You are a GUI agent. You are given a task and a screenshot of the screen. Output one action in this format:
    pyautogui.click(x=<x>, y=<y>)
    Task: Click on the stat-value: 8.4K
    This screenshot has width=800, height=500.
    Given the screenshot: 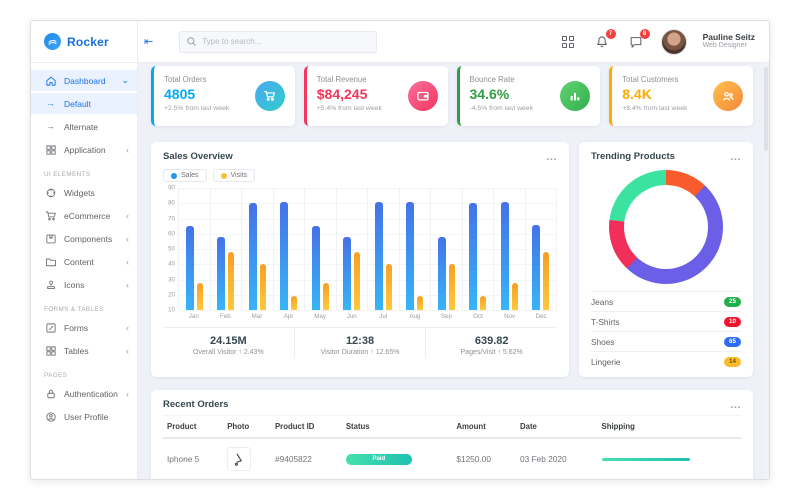 What is the action you would take?
    pyautogui.click(x=637, y=94)
    